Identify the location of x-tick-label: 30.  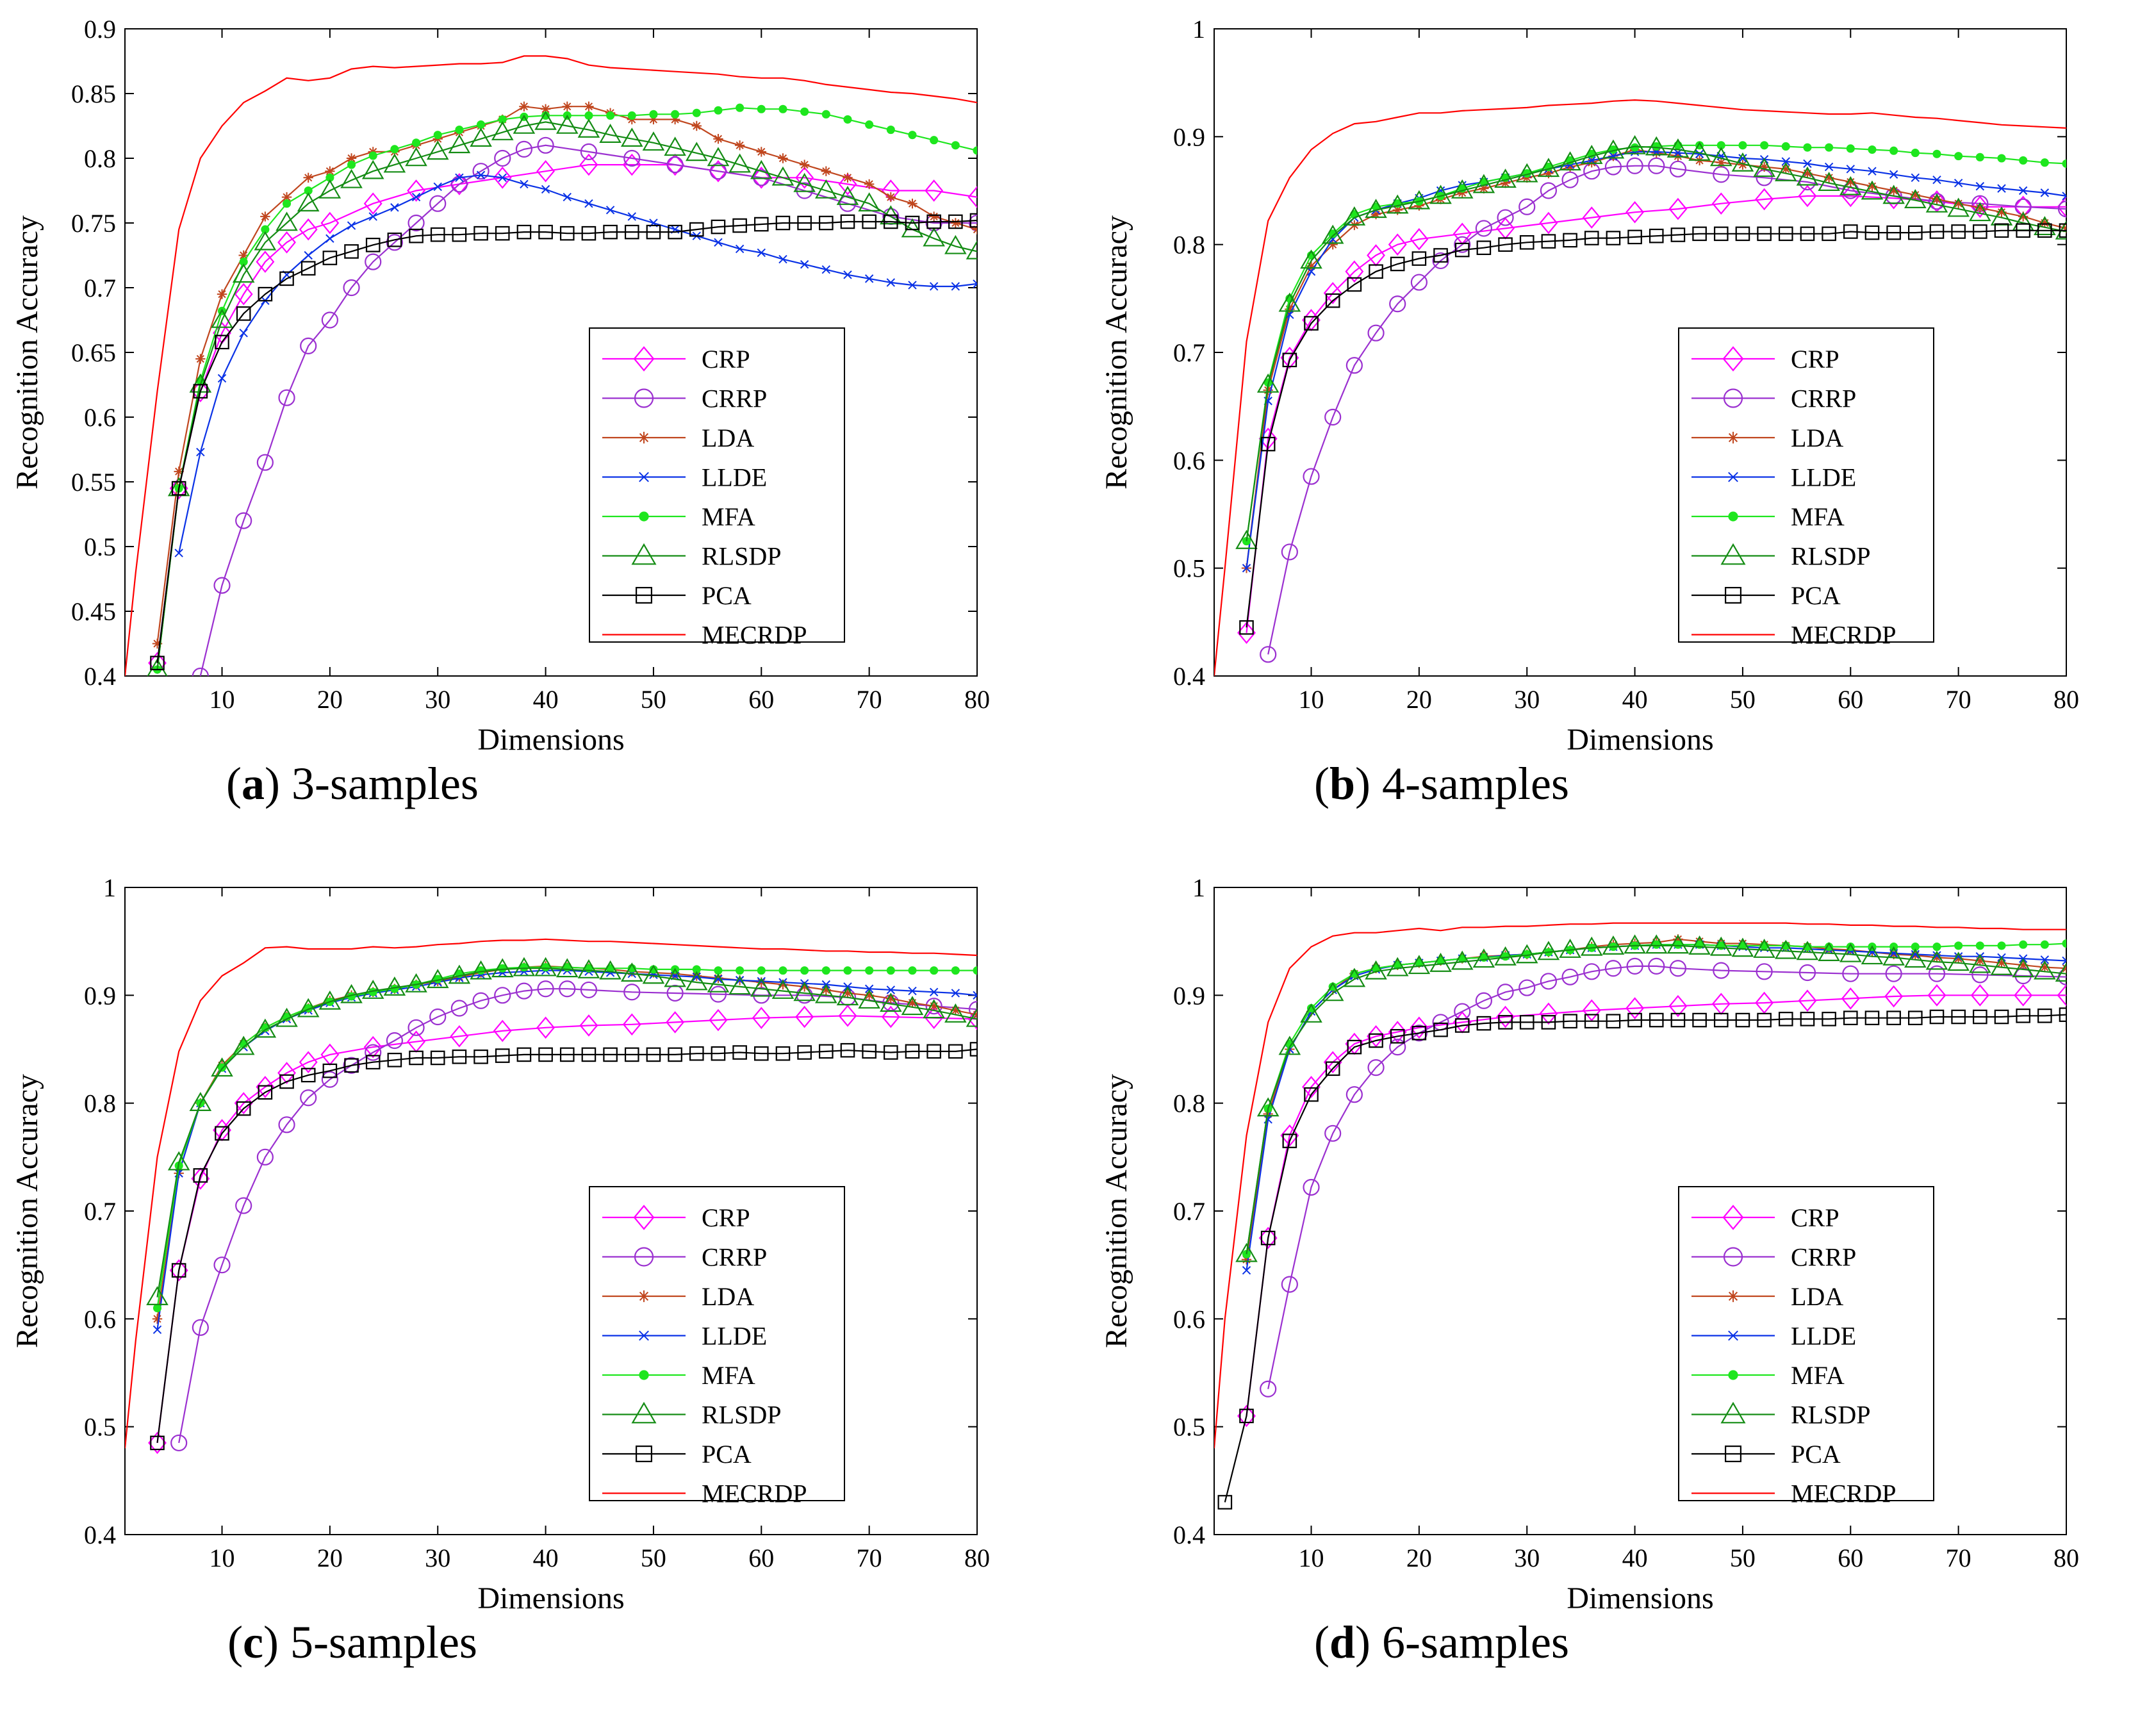
(1527, 699).